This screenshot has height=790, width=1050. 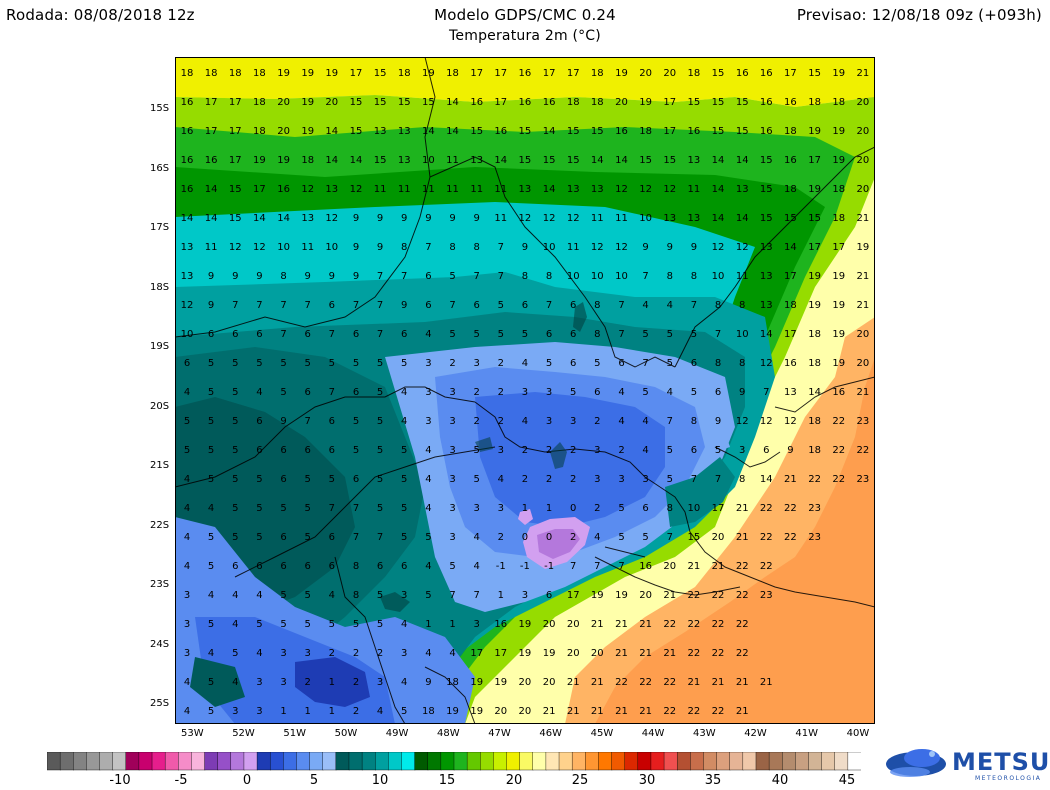 What do you see at coordinates (766, 218) in the screenshot?
I see `temperature-value: 15` at bounding box center [766, 218].